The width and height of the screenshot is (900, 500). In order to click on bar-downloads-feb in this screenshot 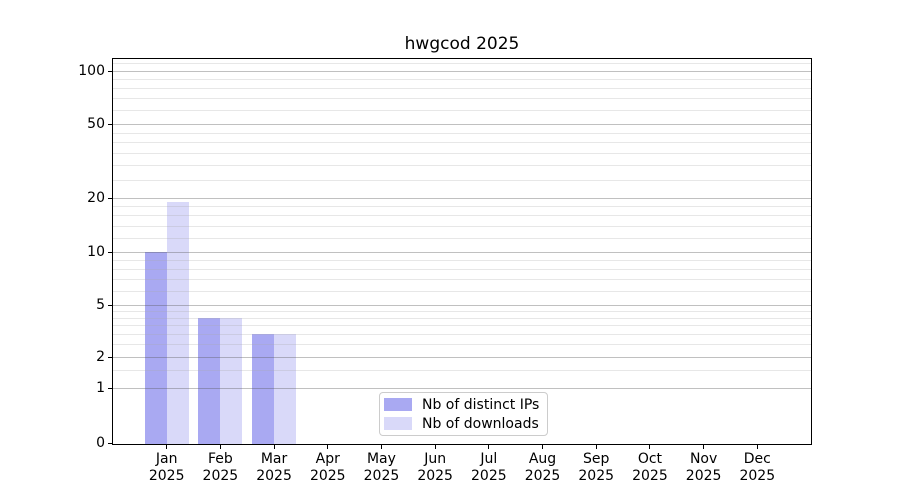, I will do `click(231, 380)`.